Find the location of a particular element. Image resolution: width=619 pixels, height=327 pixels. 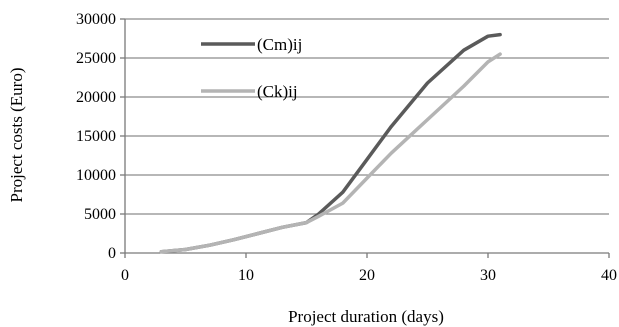

x-tick-label: 30 is located at coordinates (488, 275).